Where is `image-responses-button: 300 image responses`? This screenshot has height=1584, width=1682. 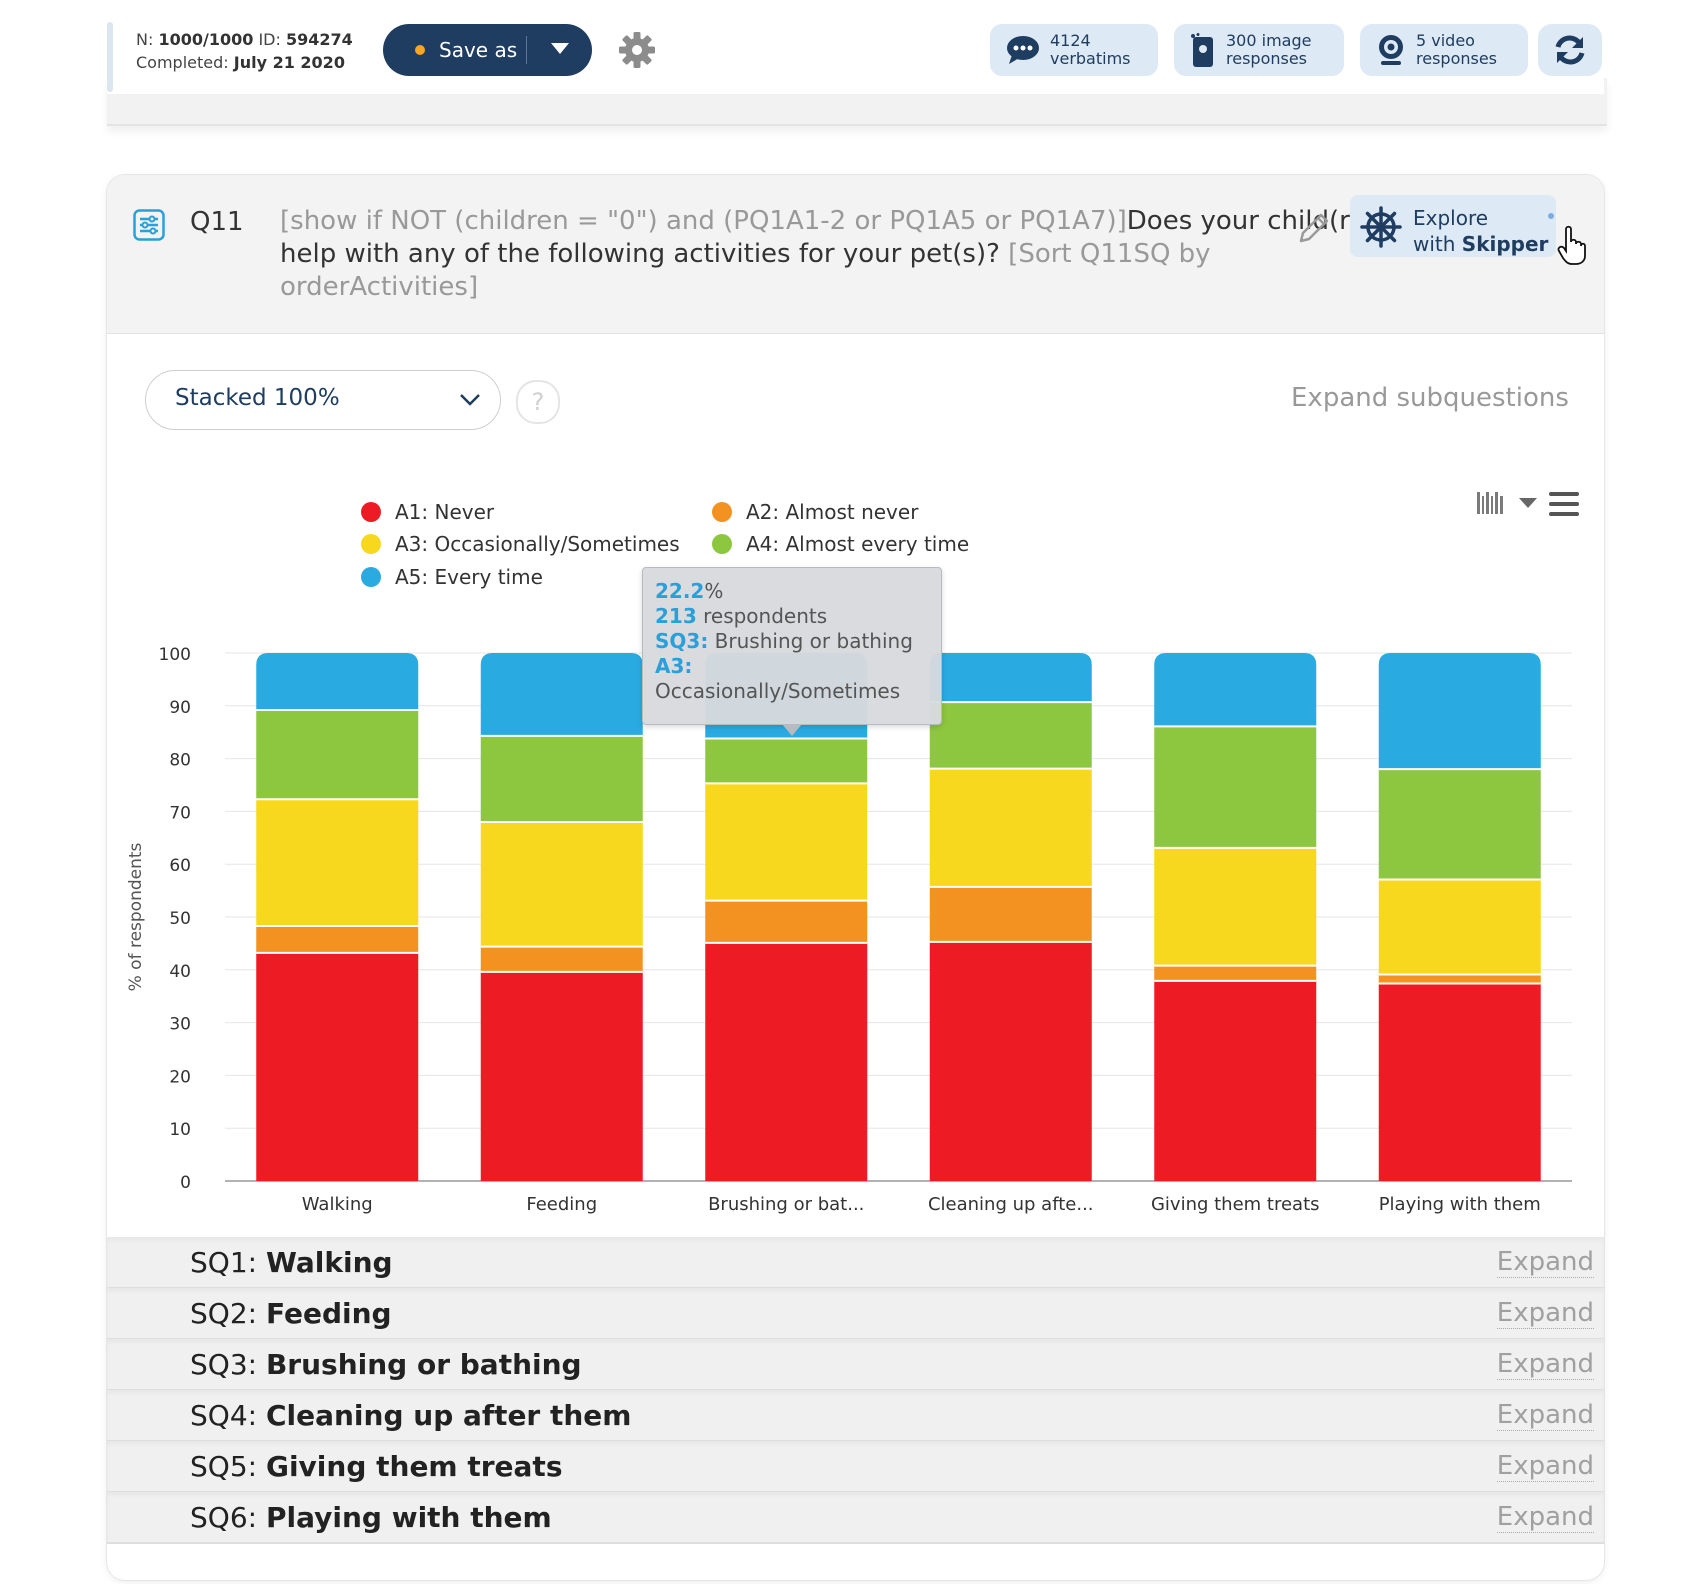
image-responses-button: 300 image responses is located at coordinates (1259, 50).